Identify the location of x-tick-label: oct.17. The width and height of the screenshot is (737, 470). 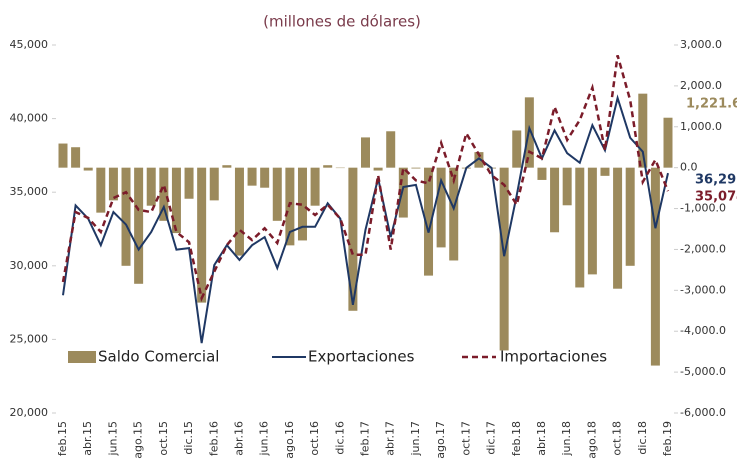
(465, 438).